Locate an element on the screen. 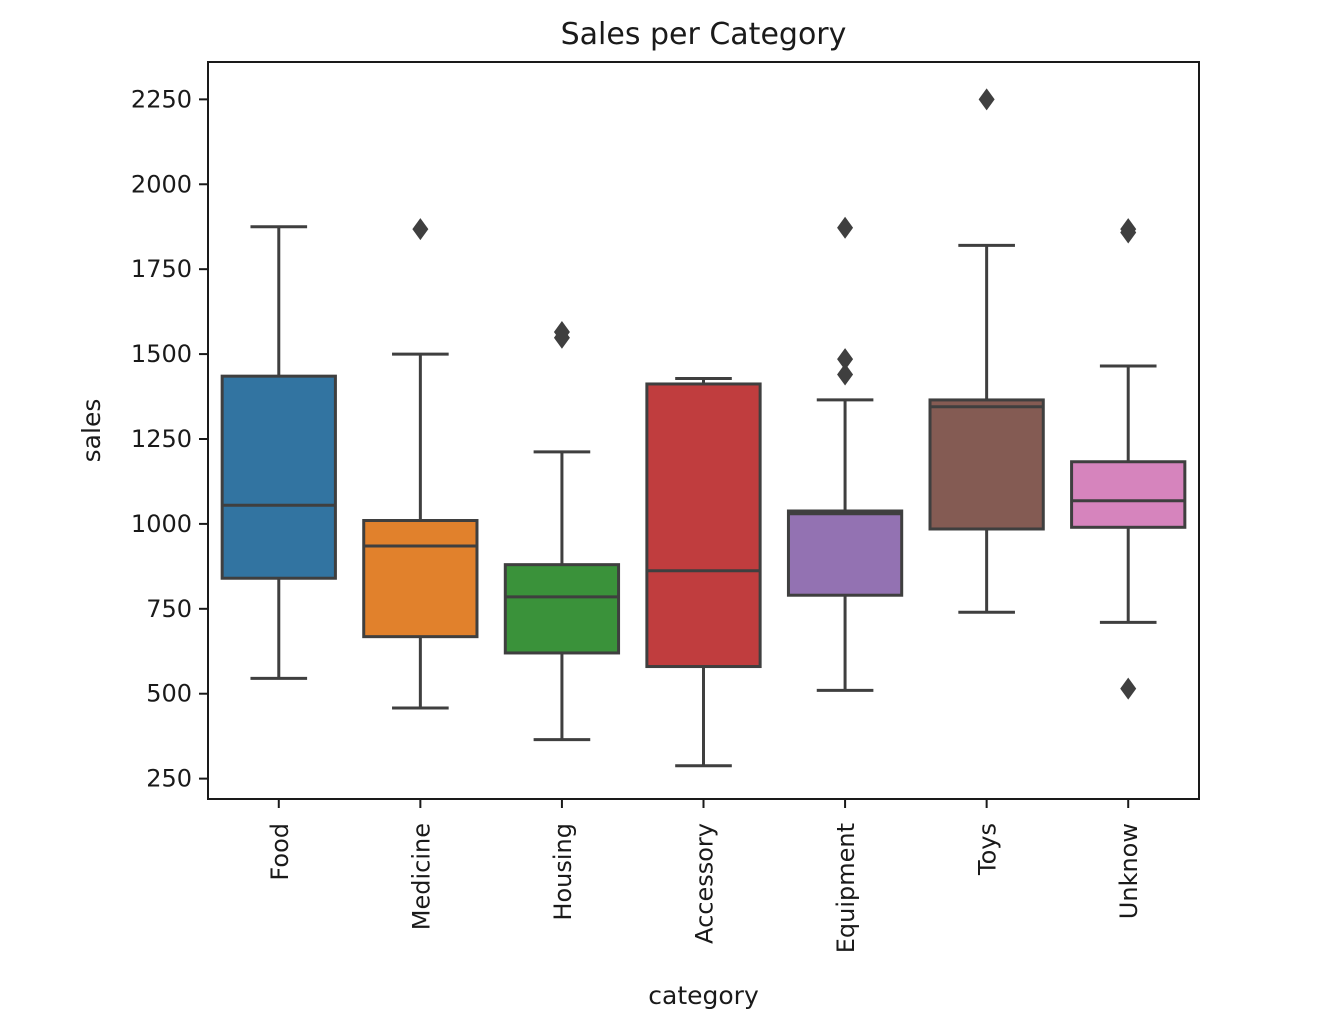  box-unknow is located at coordinates (1128, 459).